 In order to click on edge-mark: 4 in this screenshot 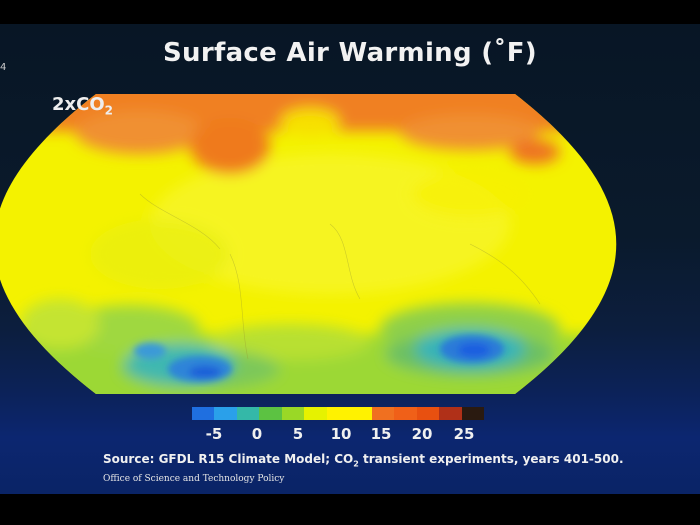, I will do `click(3, 67)`.